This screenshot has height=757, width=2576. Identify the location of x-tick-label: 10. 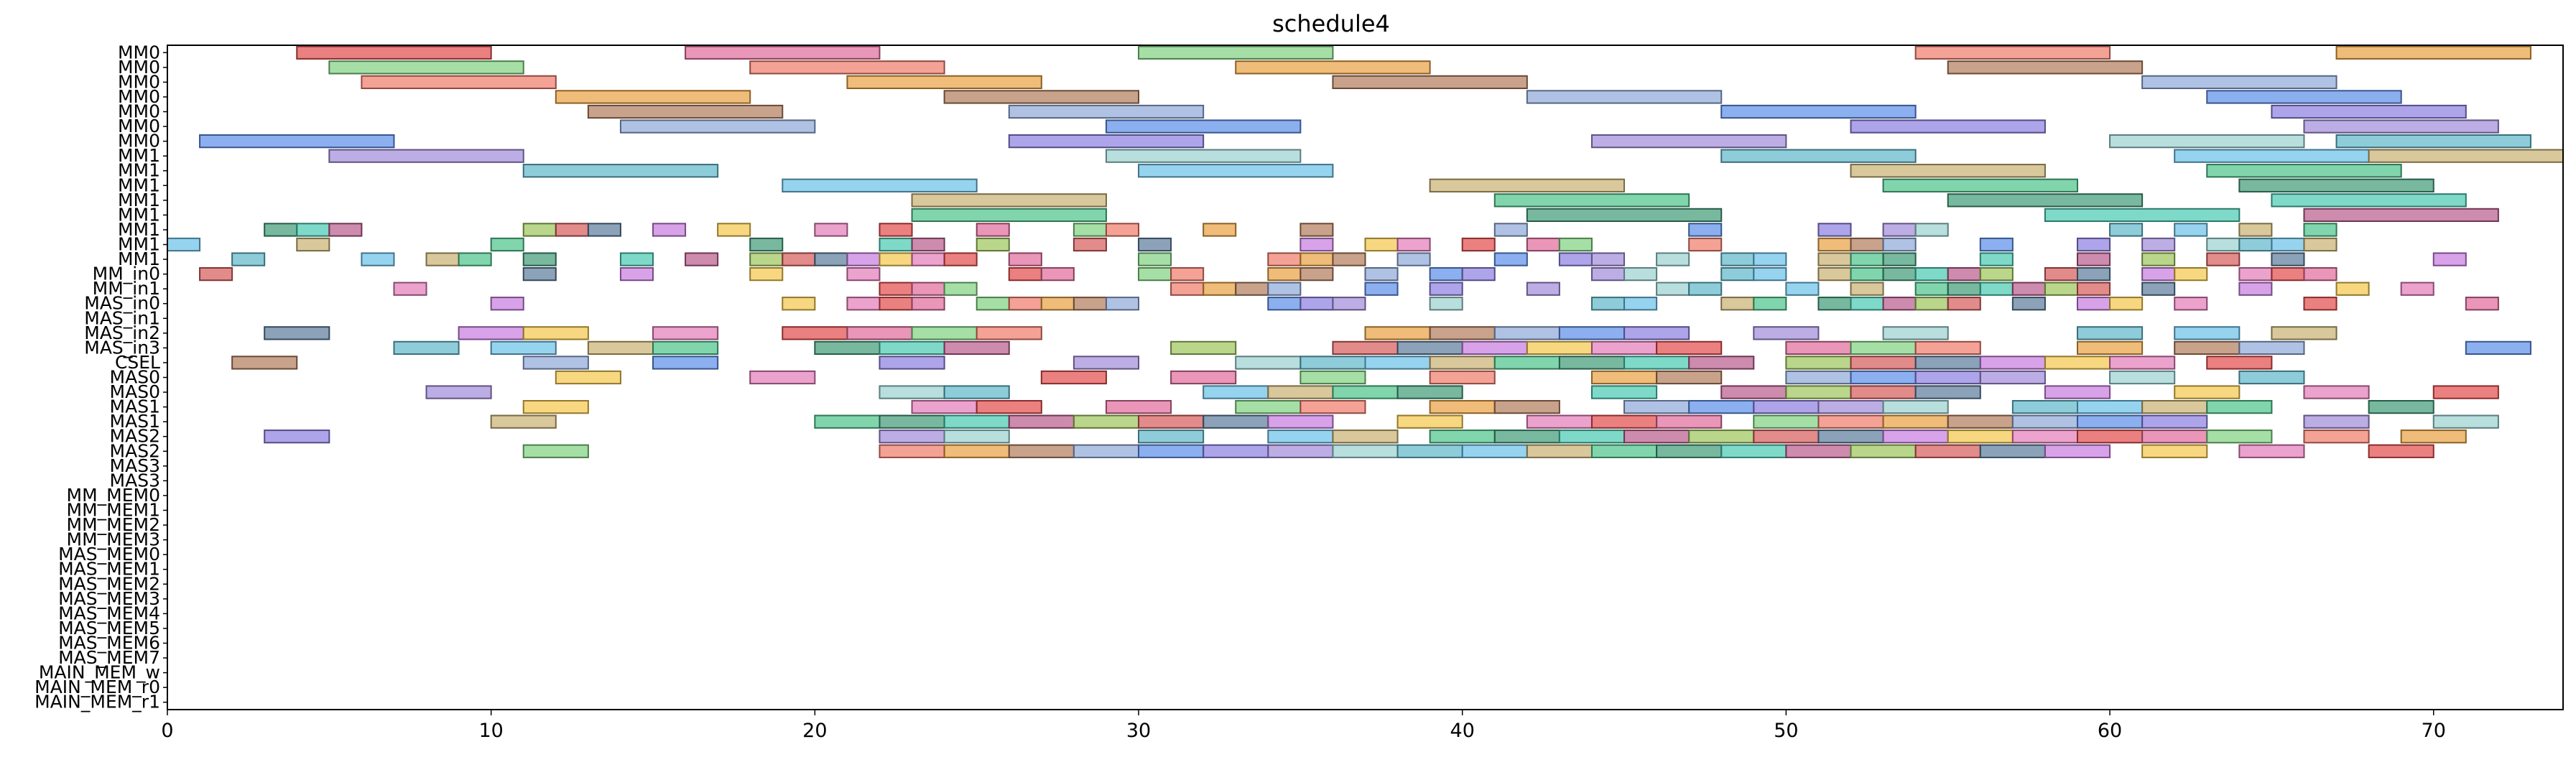
(490, 731).